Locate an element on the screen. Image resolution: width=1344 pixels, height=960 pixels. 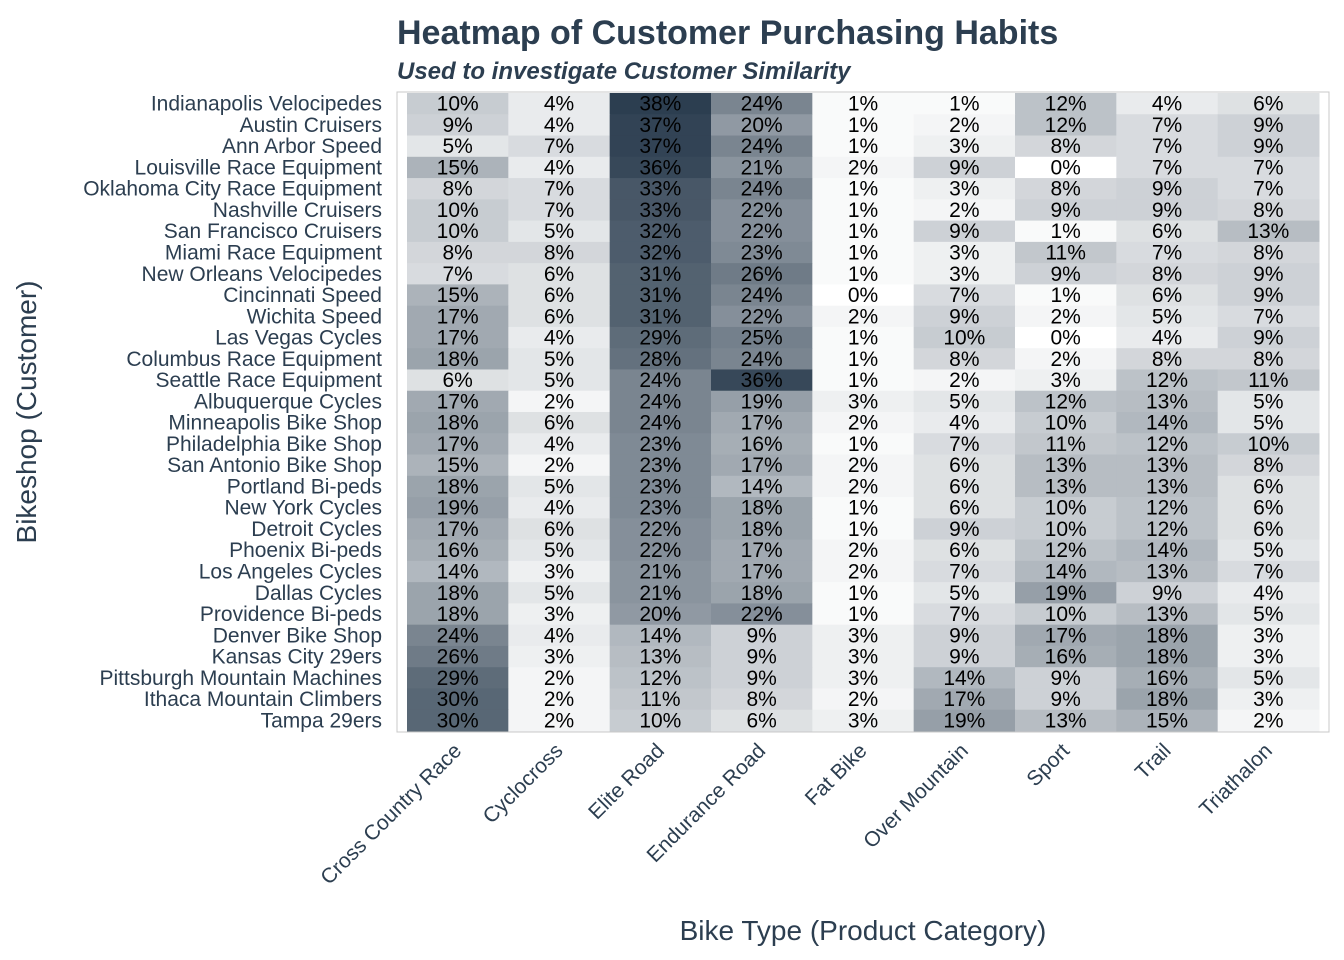
cell-value-label: 12% is located at coordinates (1066, 104).